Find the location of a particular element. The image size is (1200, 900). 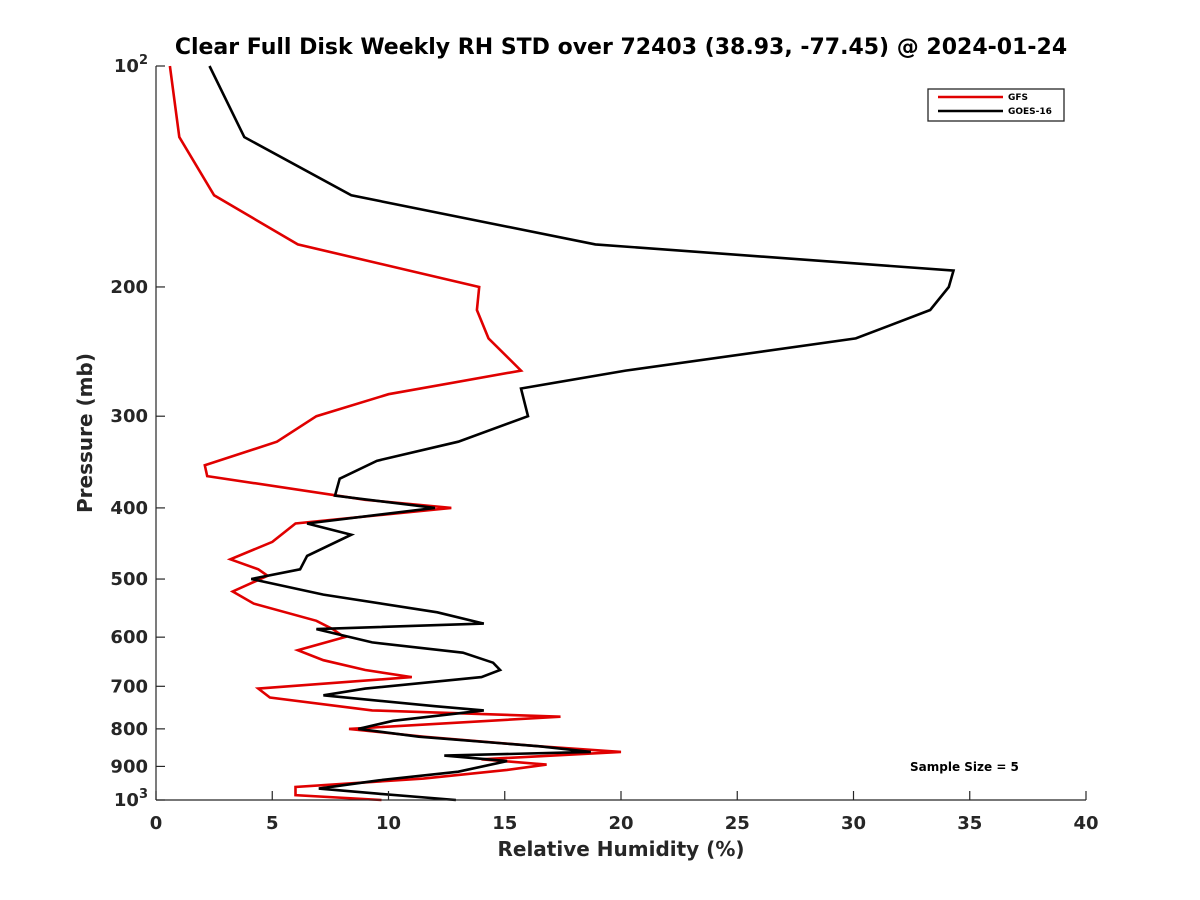

y-tick-label: 800 is located at coordinates (129, 729).